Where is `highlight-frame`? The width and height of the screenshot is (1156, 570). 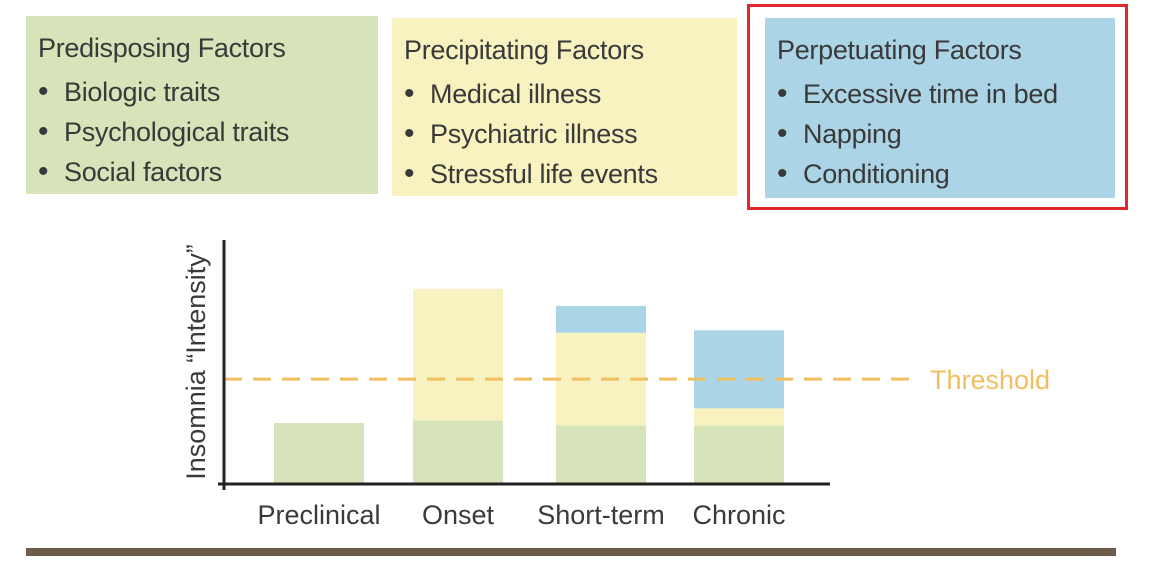
highlight-frame is located at coordinates (937, 107).